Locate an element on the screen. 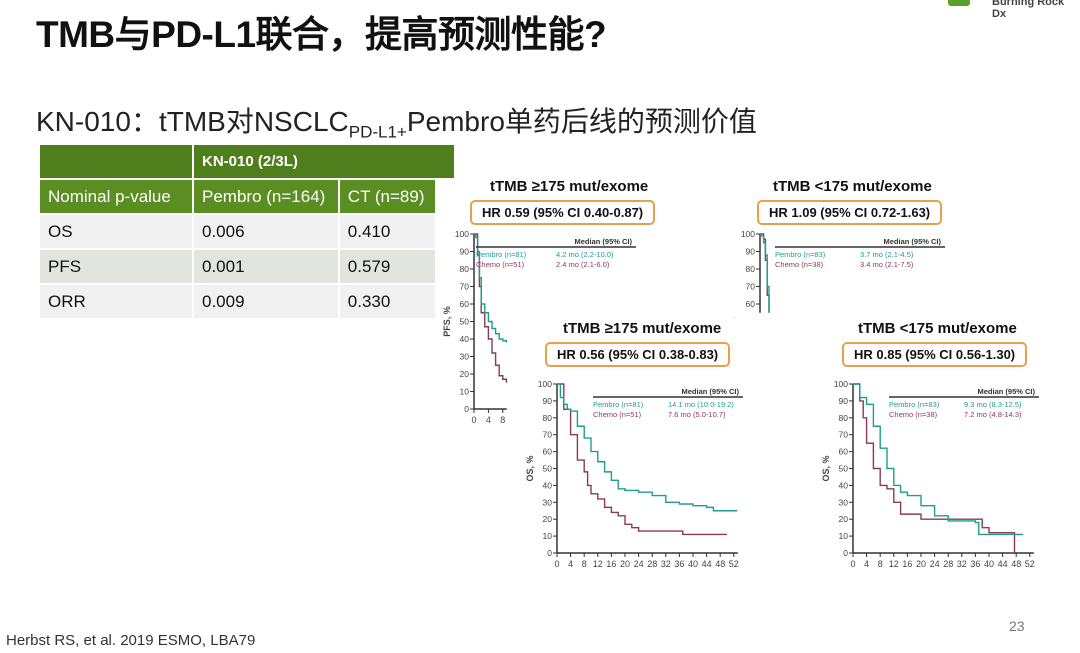 The height and width of the screenshot is (653, 1080). slide-subtitle: KN-010：tTMB对NSCLCPD-L1+Pembro单药后线的预测价值 is located at coordinates (396, 121).